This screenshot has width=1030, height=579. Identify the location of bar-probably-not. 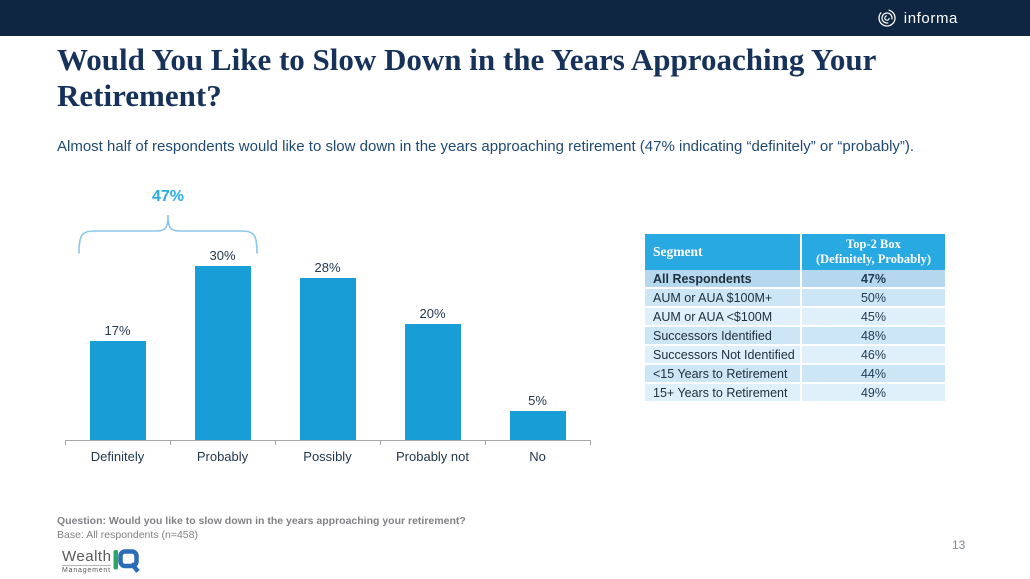
(432, 382).